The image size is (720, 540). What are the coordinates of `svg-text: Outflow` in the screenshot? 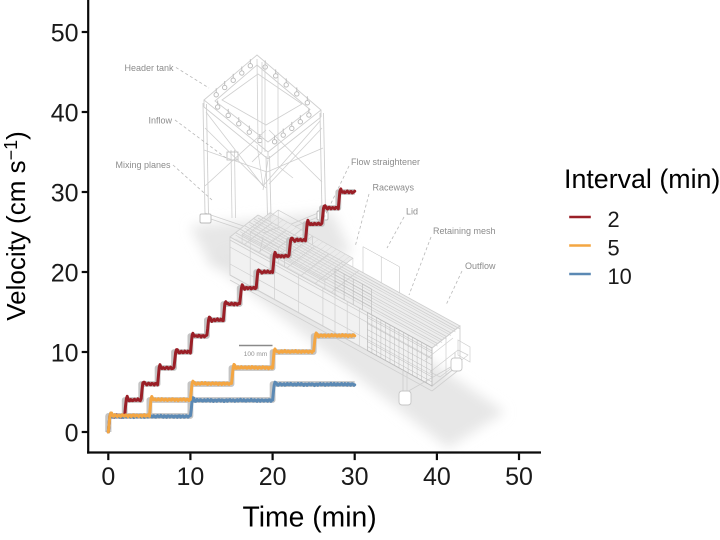 It's located at (480, 266).